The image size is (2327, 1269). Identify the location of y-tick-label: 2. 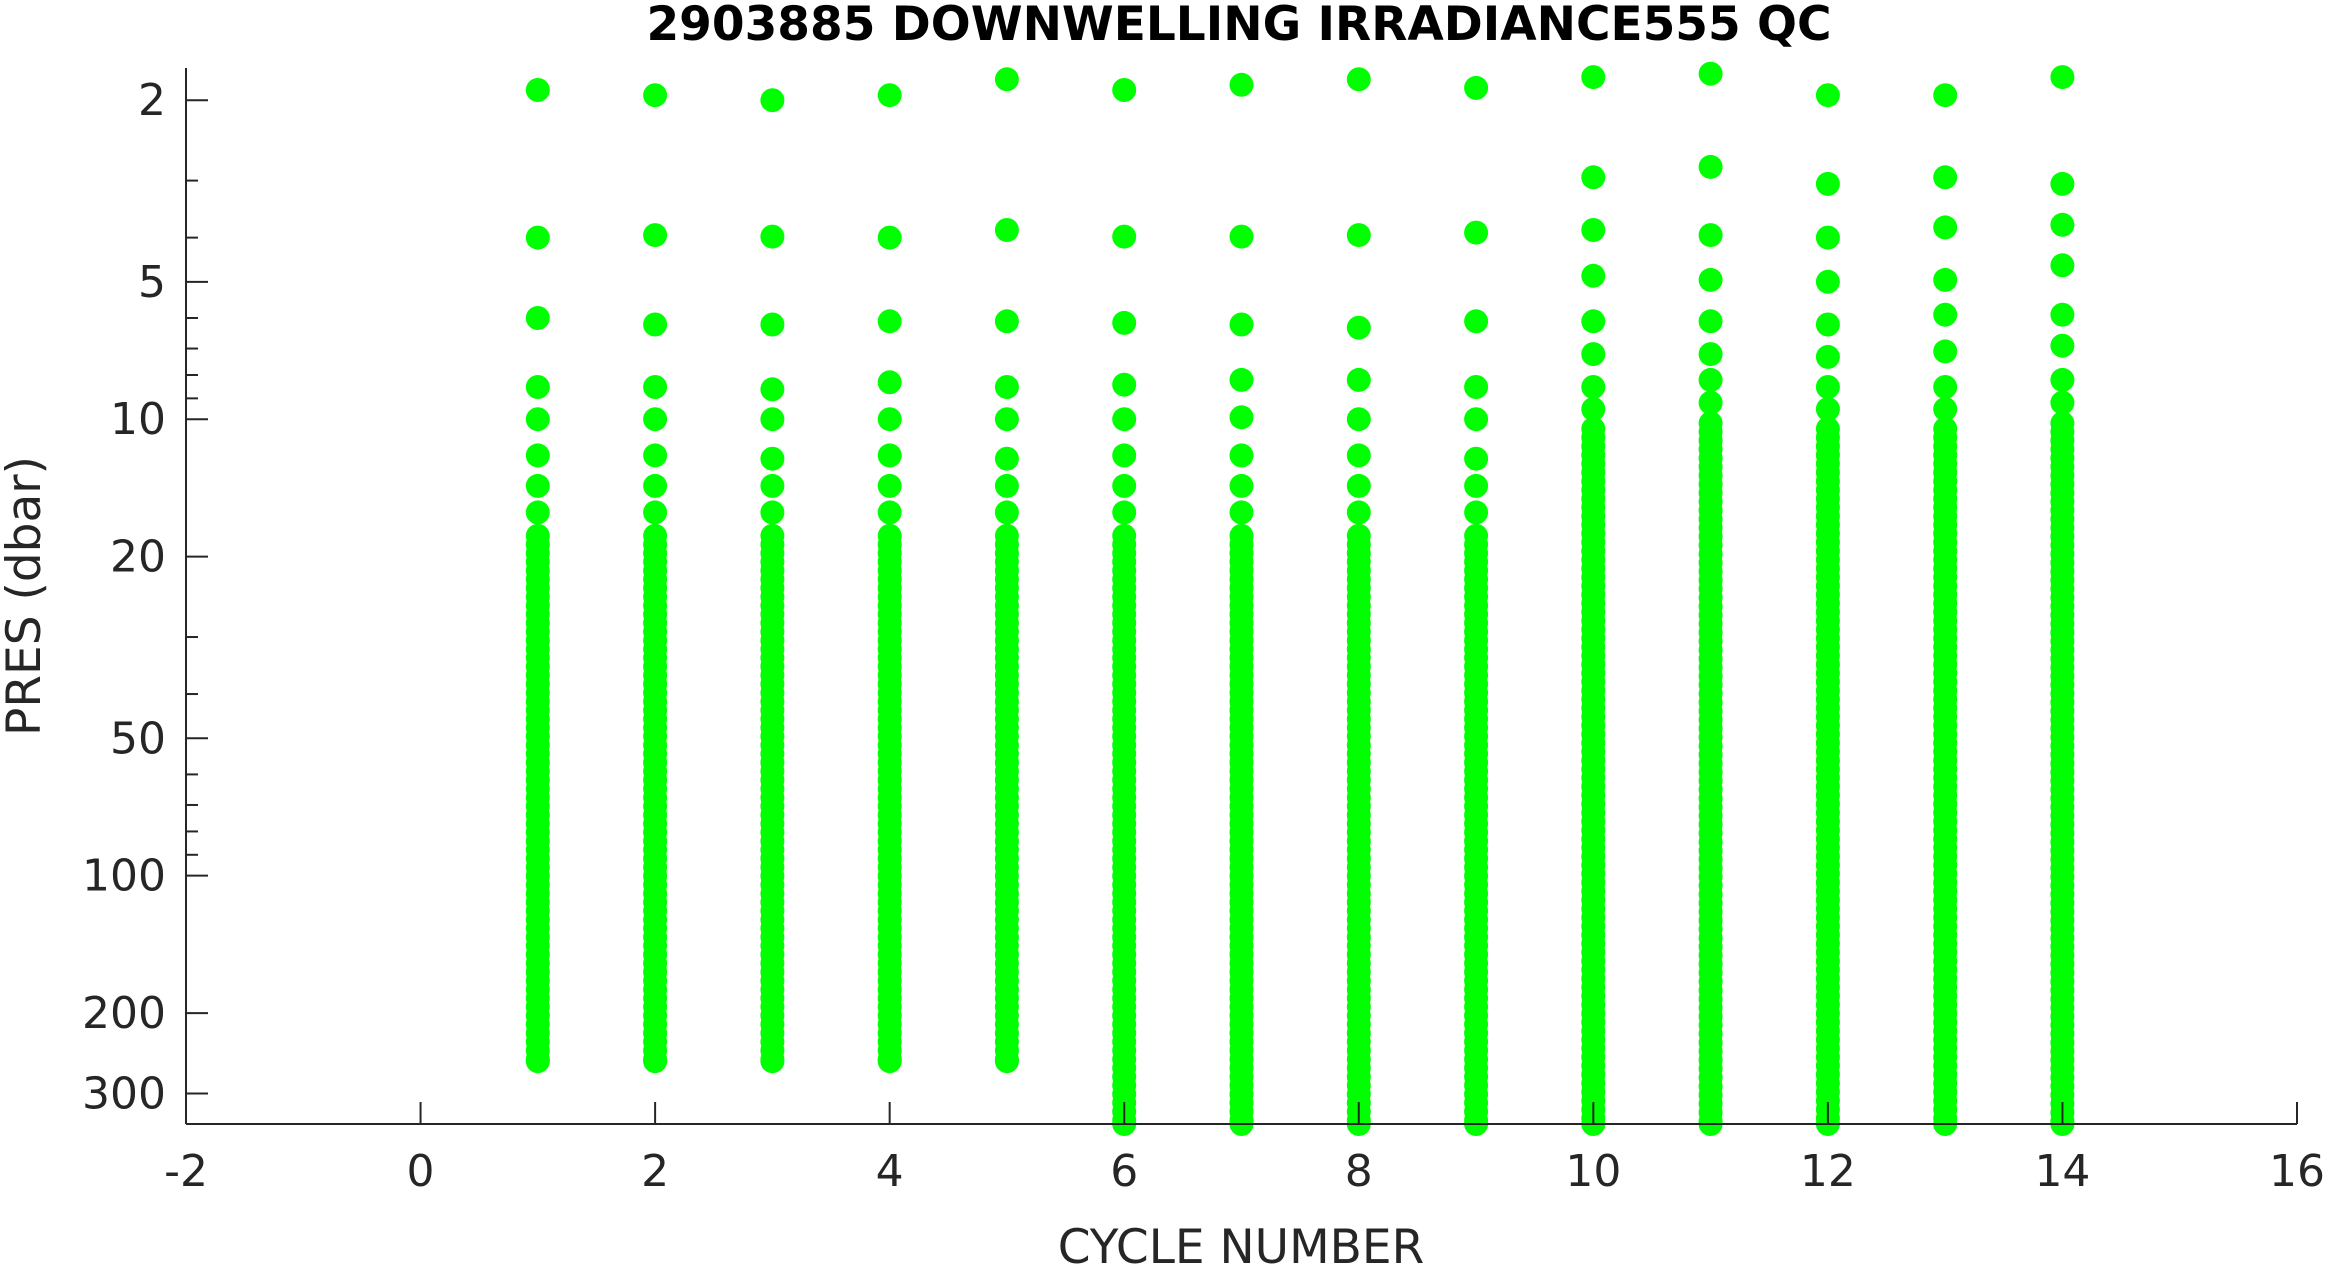
(152, 100).